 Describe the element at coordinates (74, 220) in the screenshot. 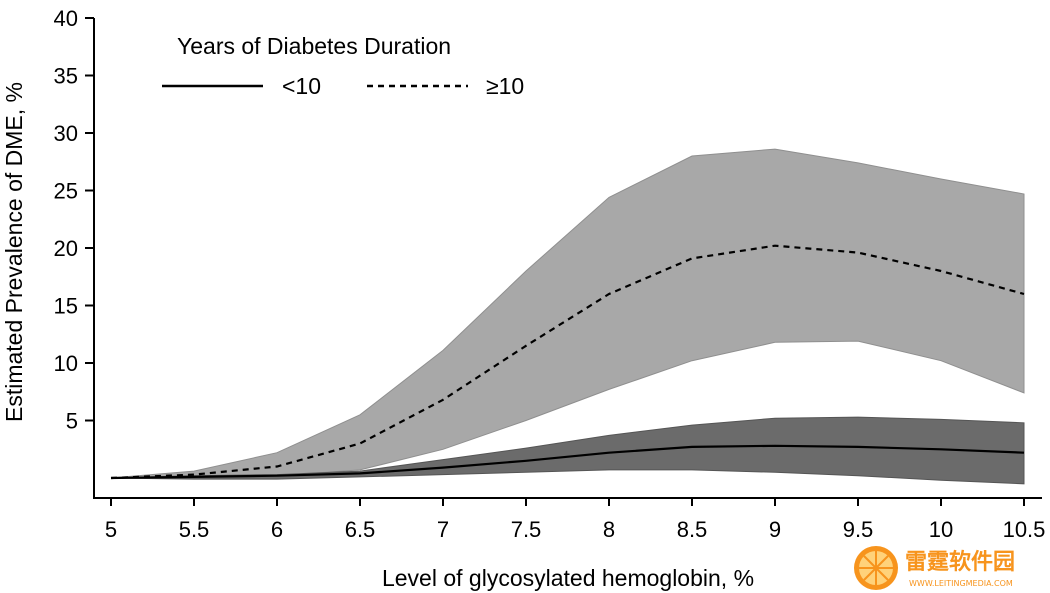

I see `y-ticks: 5 10 15 20 25 30 35 40` at that location.